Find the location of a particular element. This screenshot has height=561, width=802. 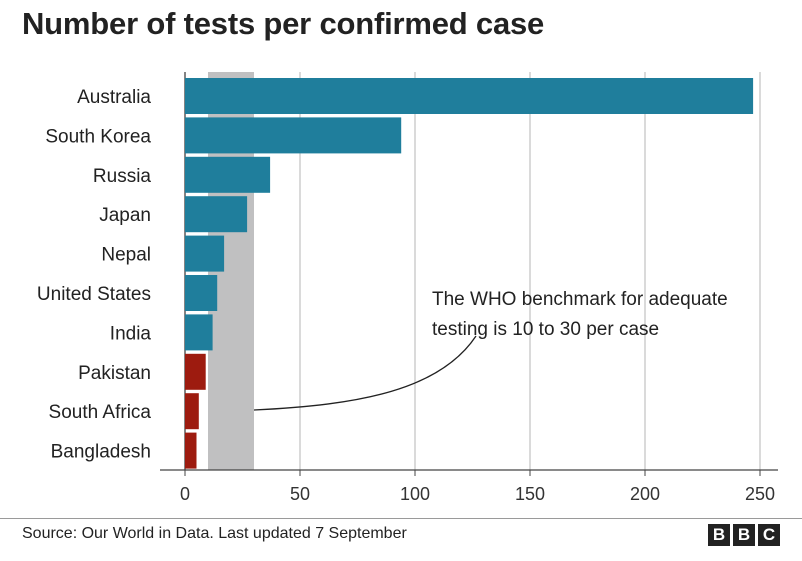

category-label: Bangladesh is located at coordinates (101, 452).